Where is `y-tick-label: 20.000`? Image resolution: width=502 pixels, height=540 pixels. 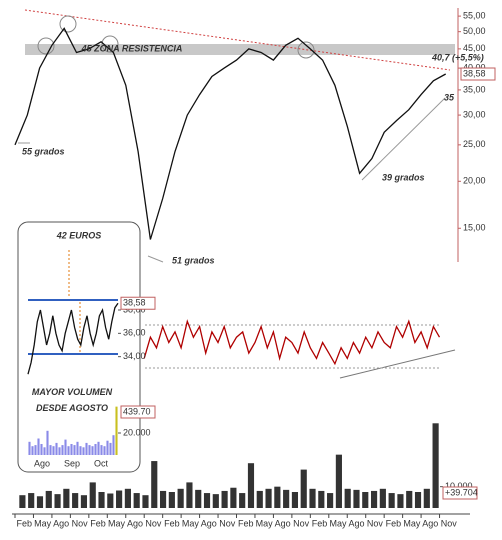
y-tick-label: 20.000 is located at coordinates (137, 432).